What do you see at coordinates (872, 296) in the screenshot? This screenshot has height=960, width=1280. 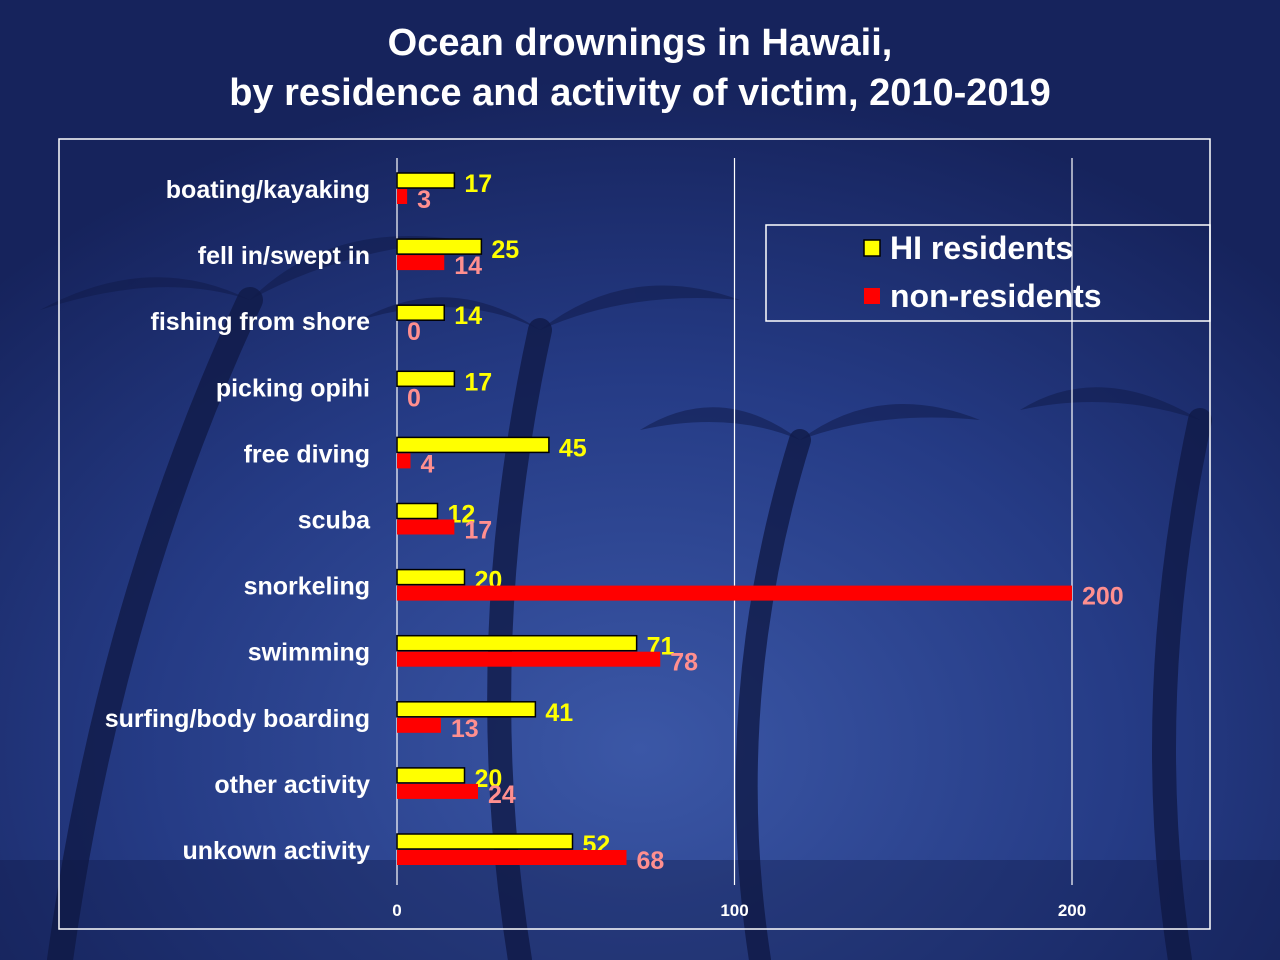 I see `legend-swatch-non-residents` at bounding box center [872, 296].